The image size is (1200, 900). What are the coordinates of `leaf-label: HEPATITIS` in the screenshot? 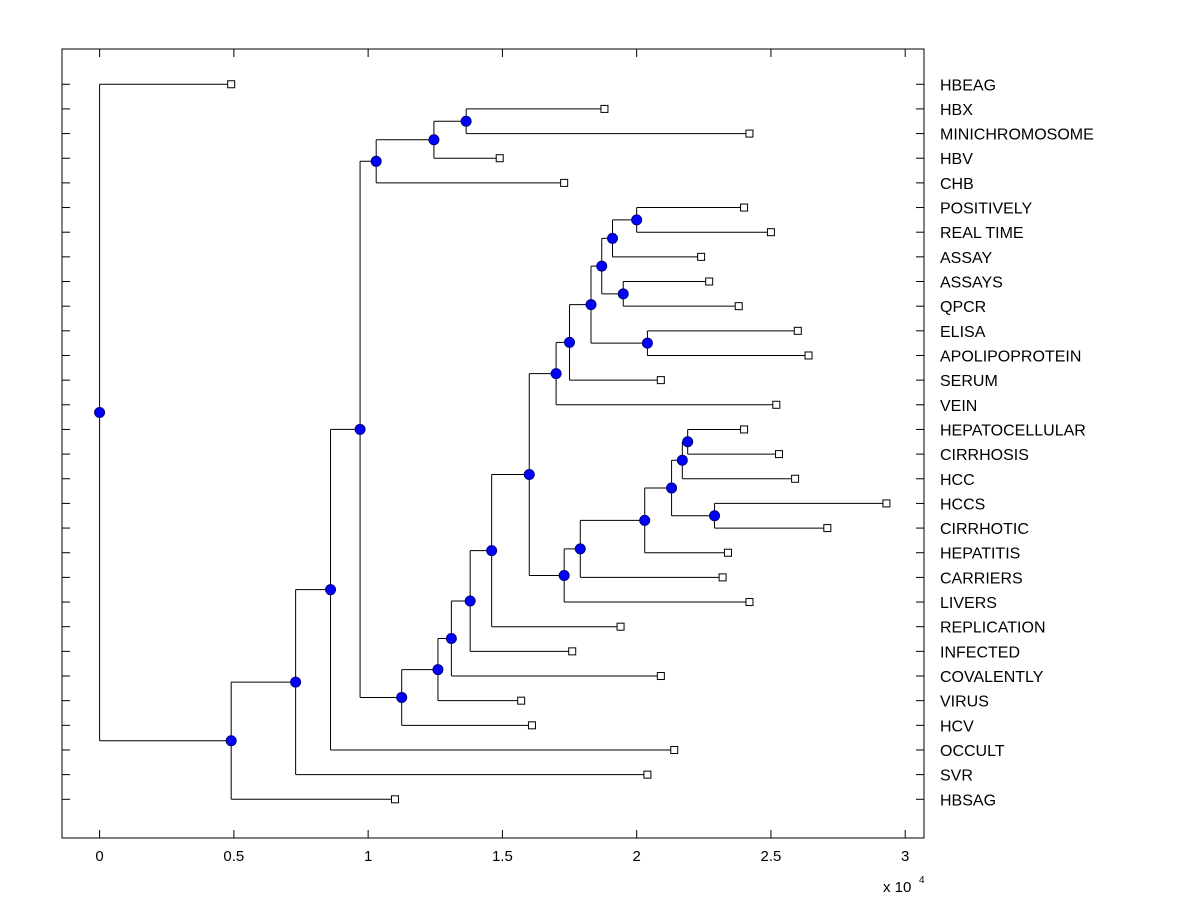 It's located at (980, 554).